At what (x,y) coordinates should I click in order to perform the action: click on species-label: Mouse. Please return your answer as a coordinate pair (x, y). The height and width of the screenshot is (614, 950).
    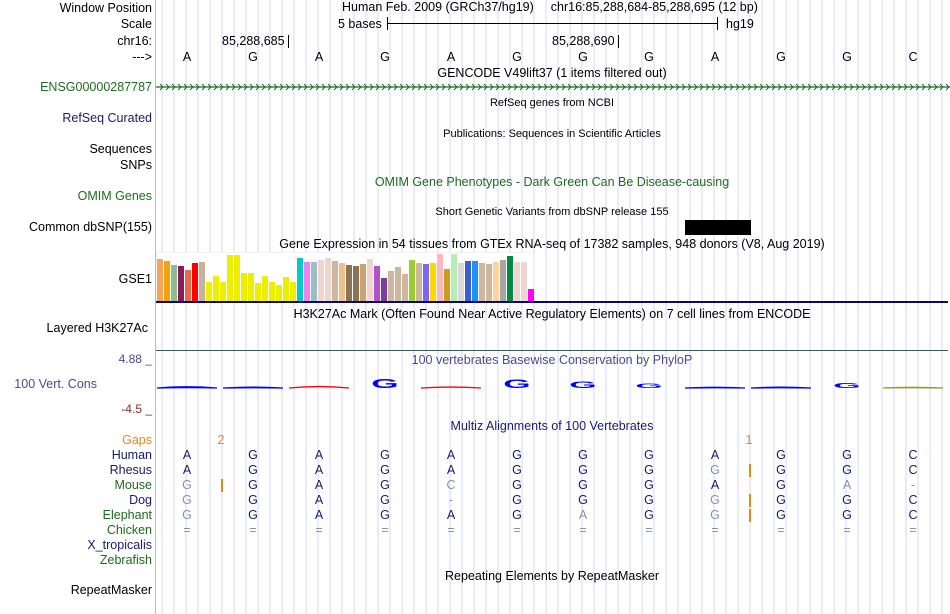
    Looking at the image, I should click on (133, 485).